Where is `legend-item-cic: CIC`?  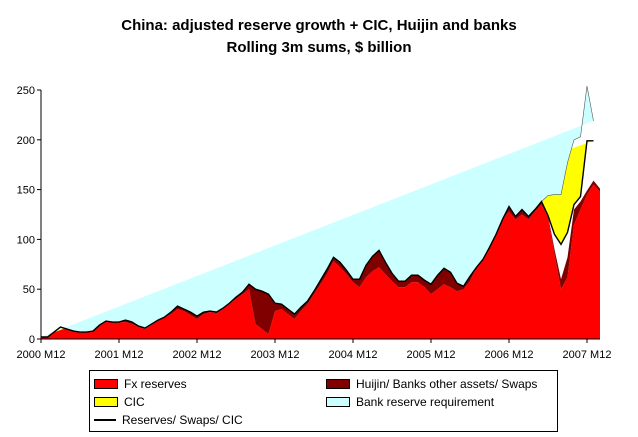
legend-item-cic: CIC is located at coordinates (119, 402).